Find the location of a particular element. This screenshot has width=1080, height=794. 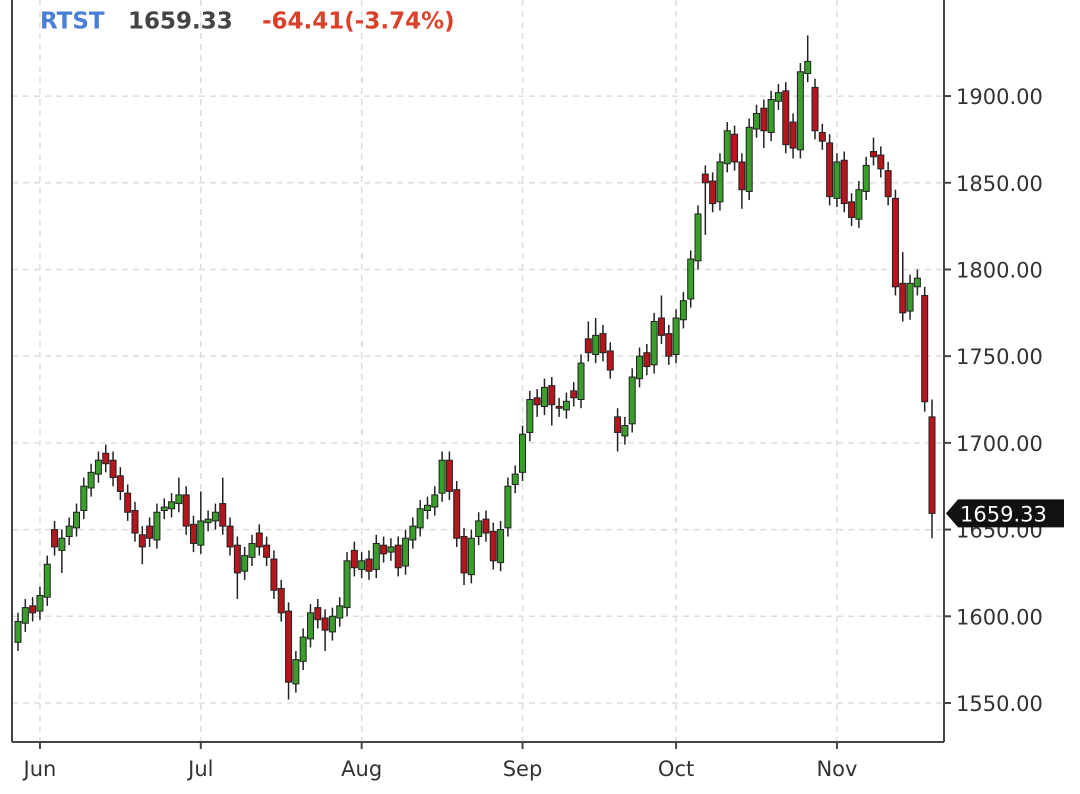

change: -64.41(-3.74%) is located at coordinates (358, 22).